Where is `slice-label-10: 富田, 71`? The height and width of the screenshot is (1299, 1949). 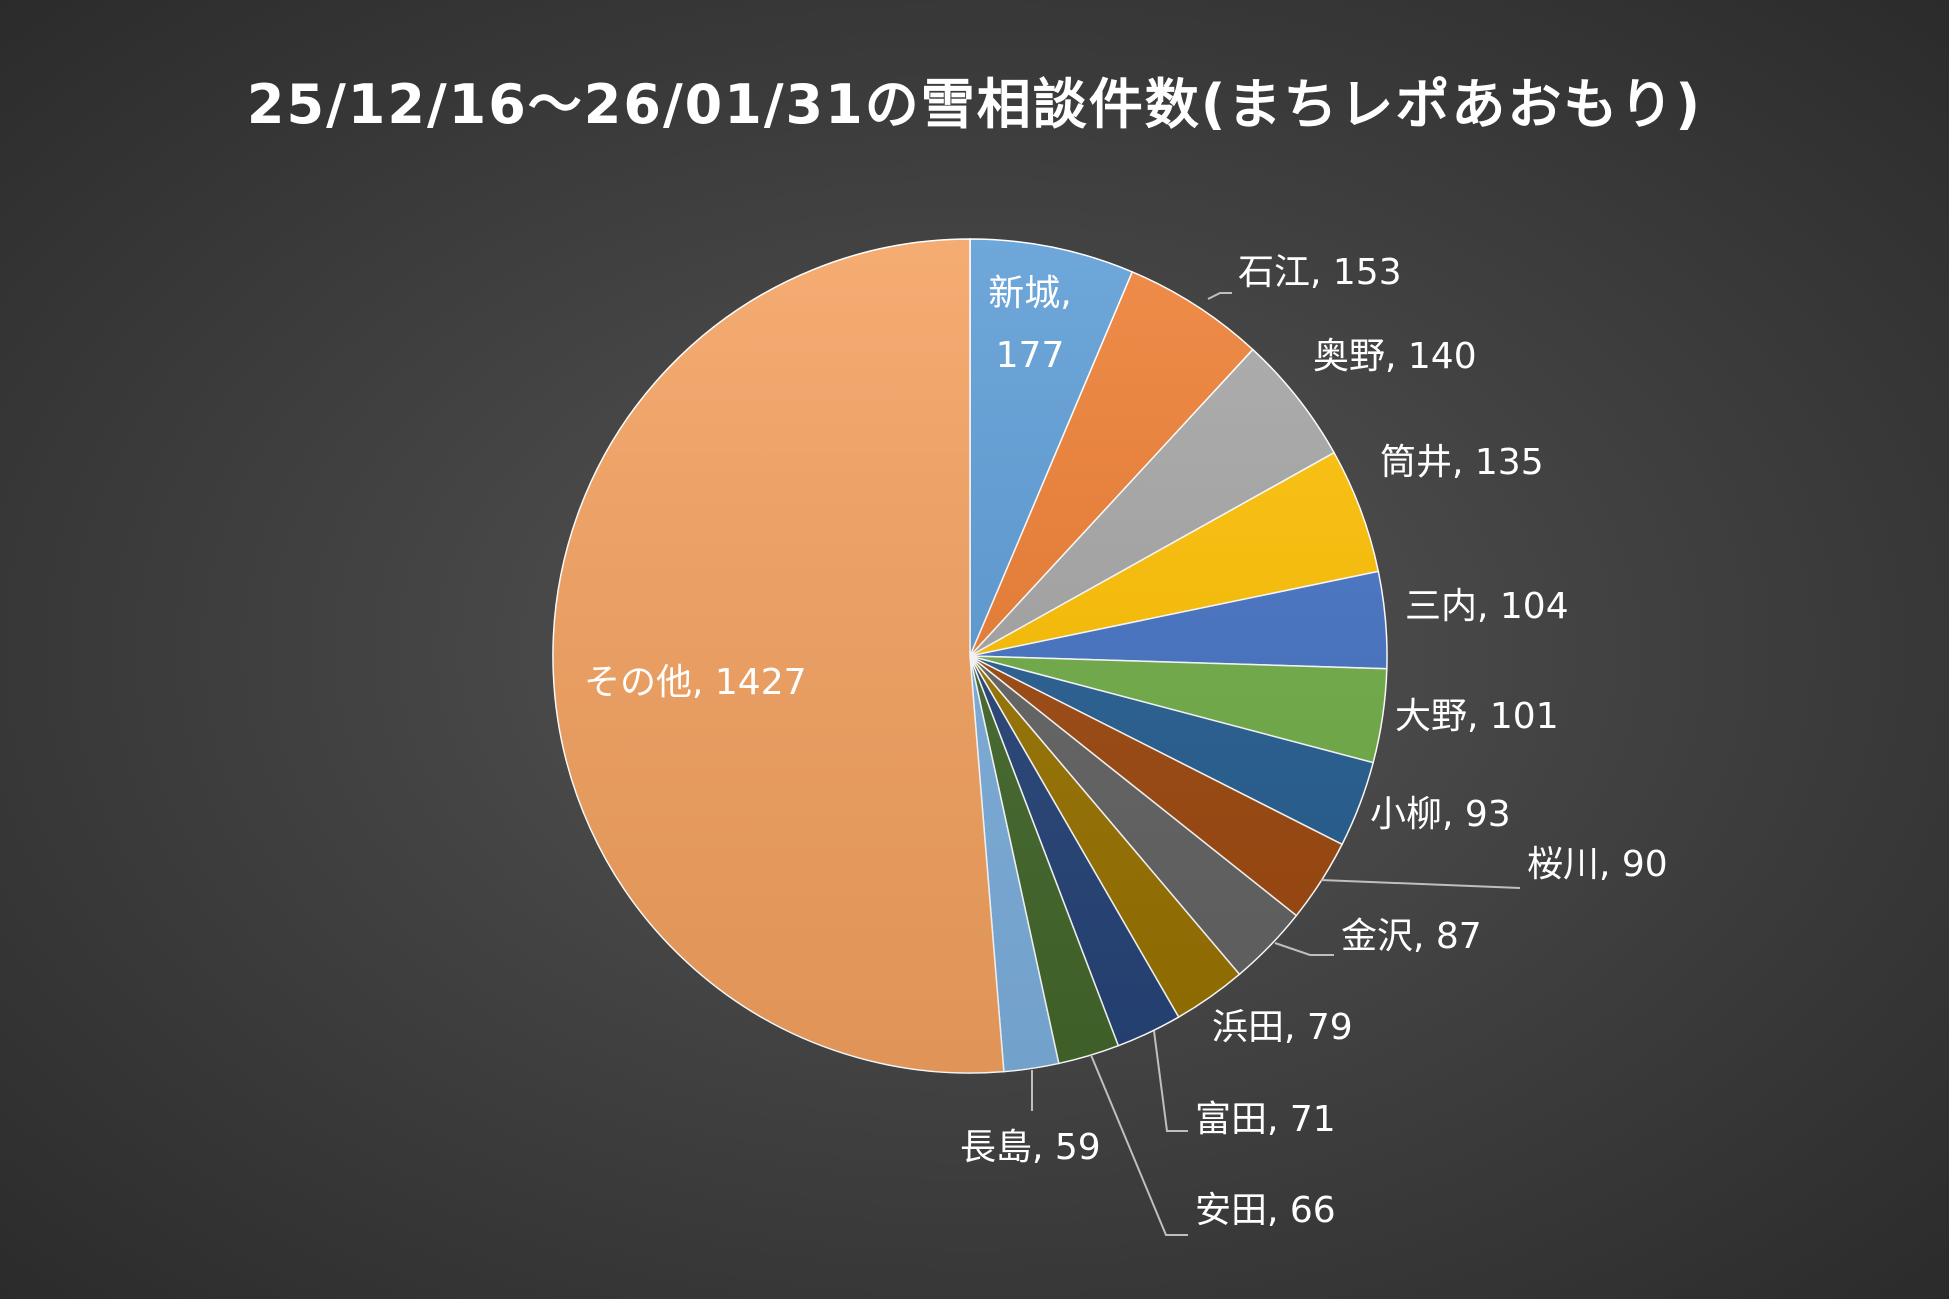
slice-label-10: 富田, 71 is located at coordinates (1265, 1119).